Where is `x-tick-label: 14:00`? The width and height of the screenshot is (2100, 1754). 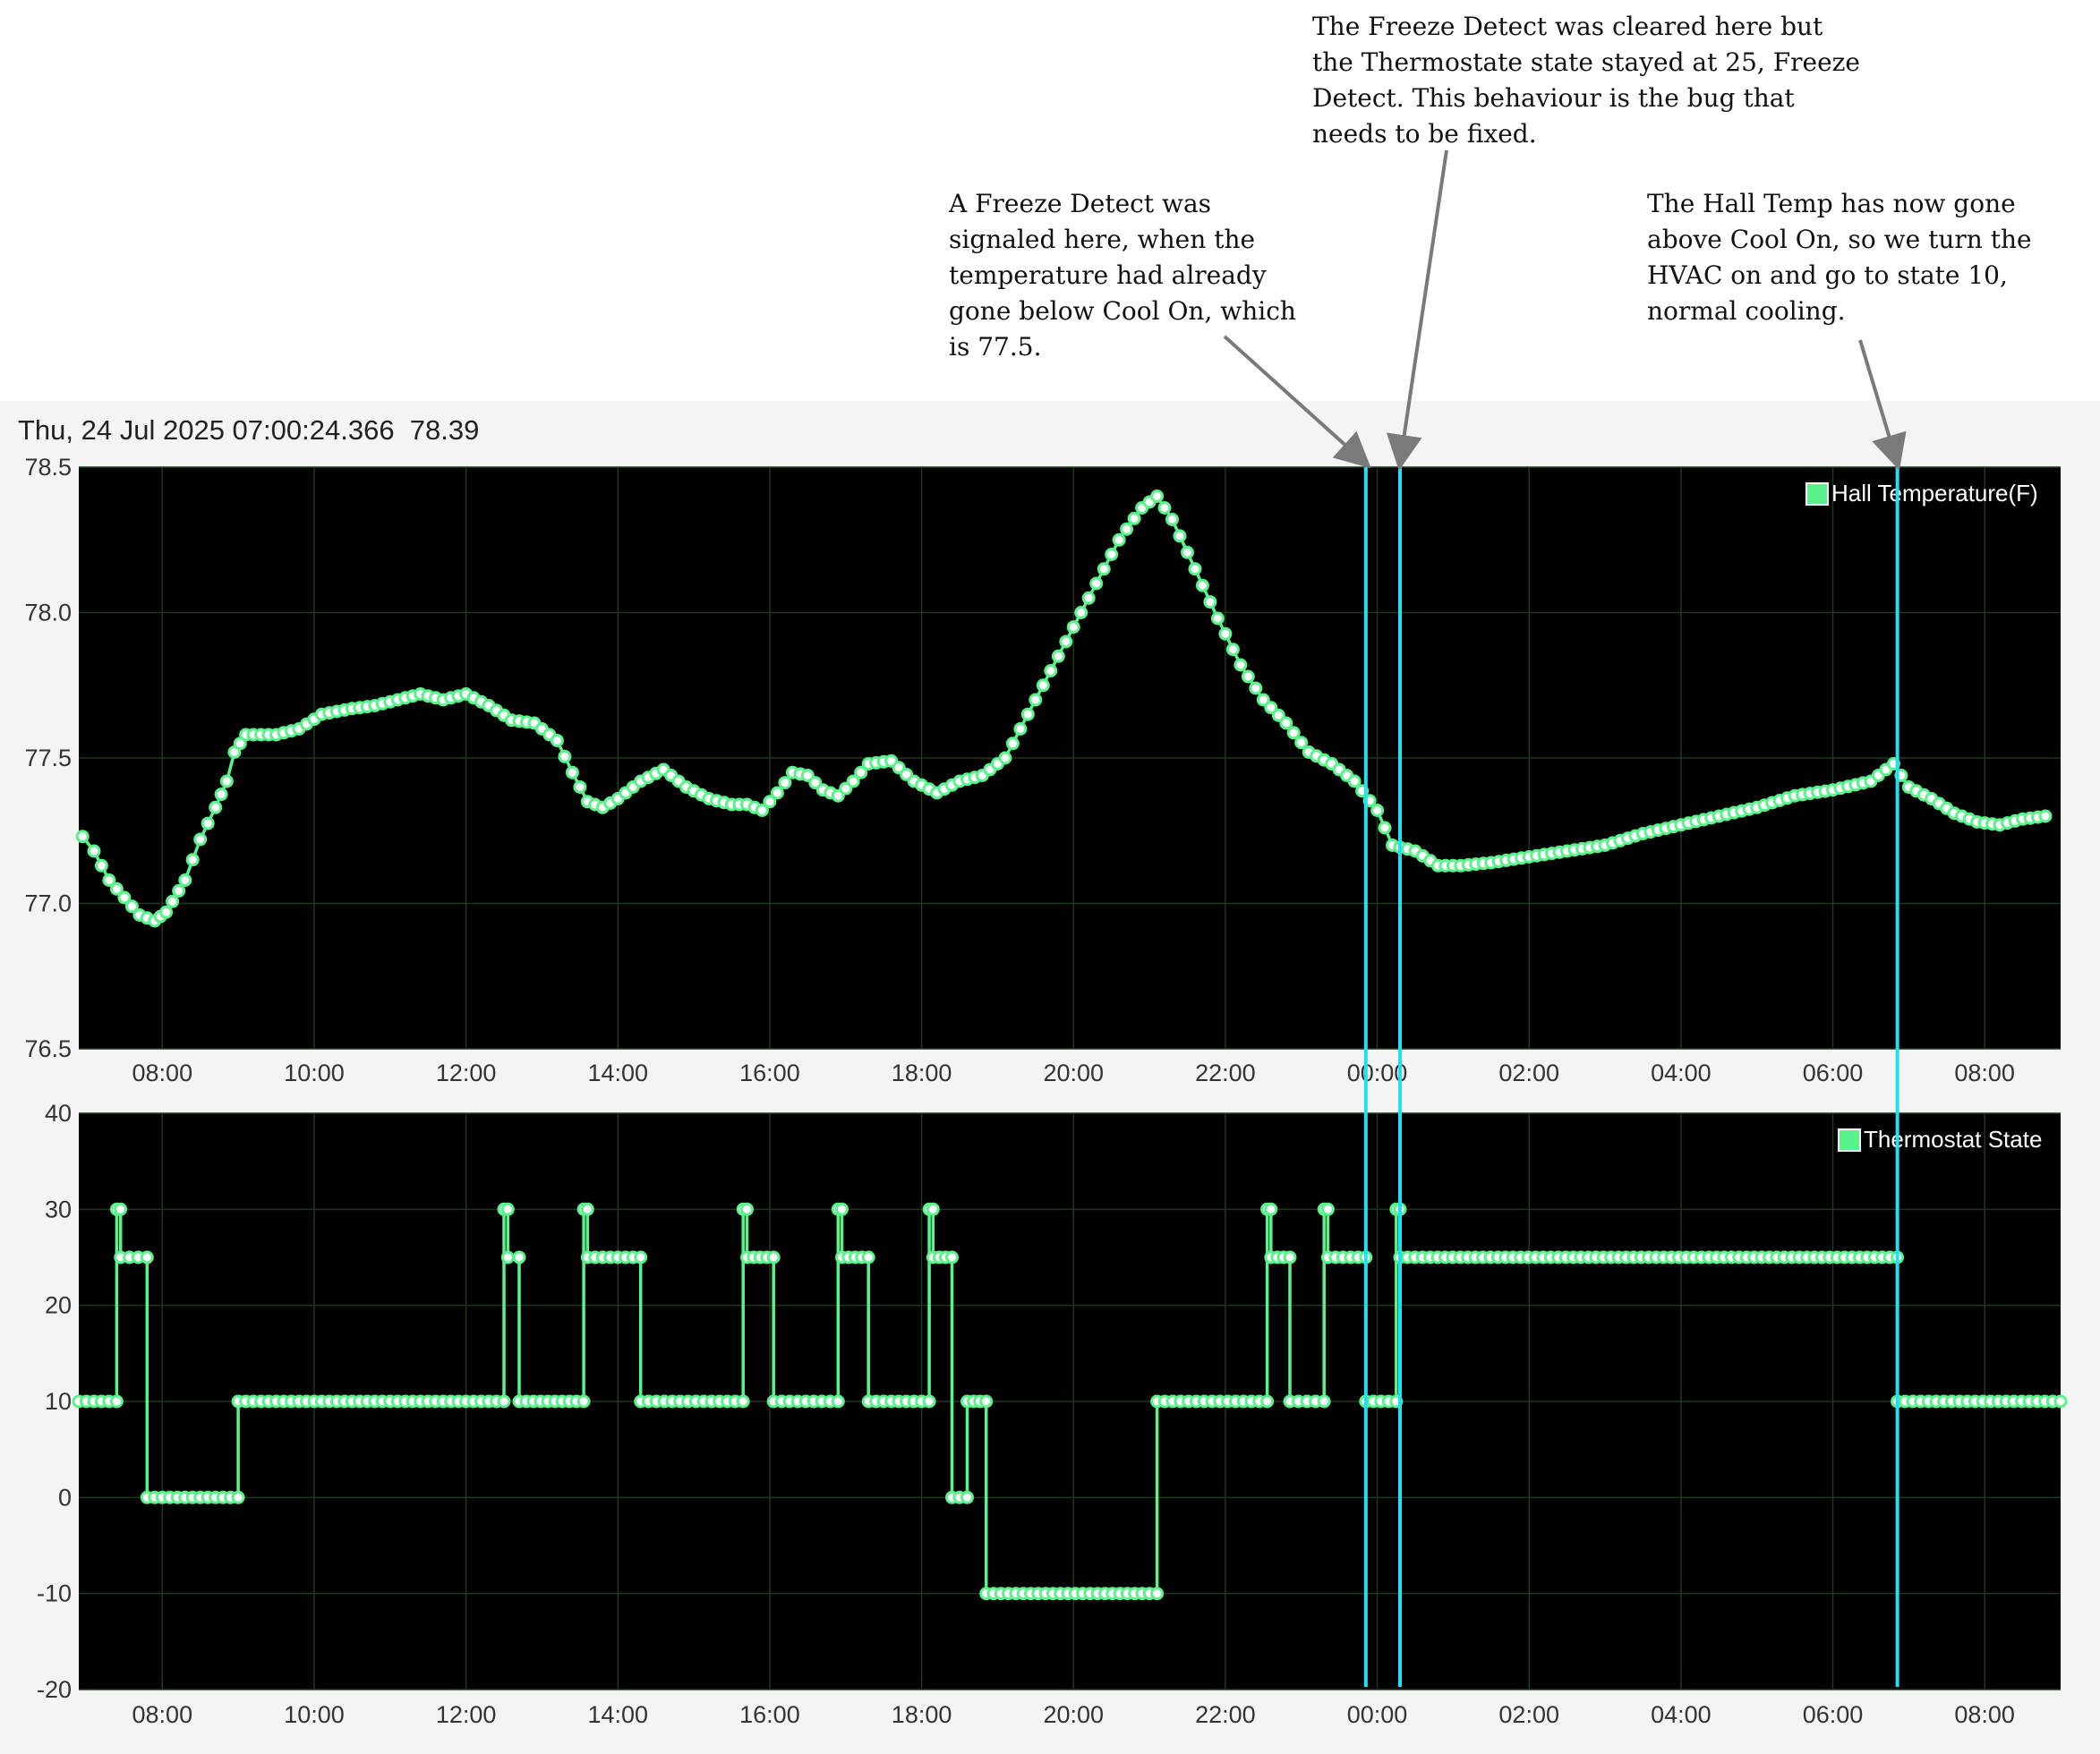 x-tick-label: 14:00 is located at coordinates (617, 1714).